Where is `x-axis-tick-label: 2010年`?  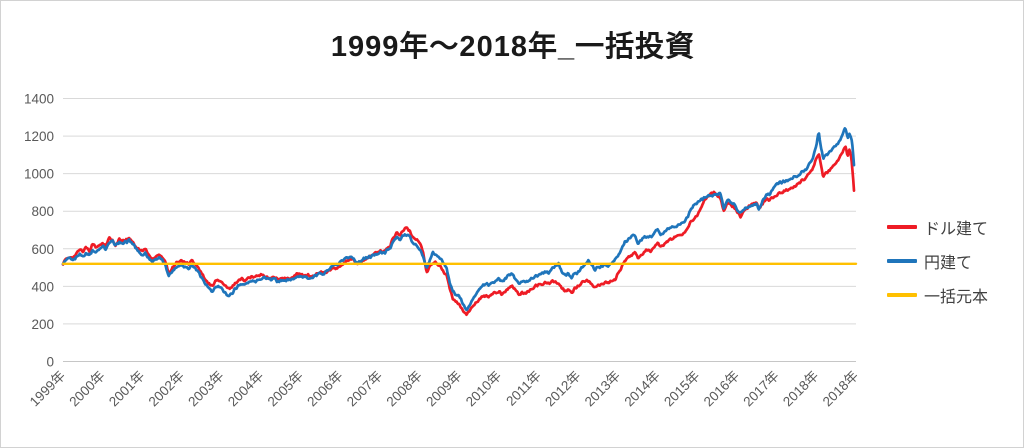
x-axis-tick-label: 2010年 is located at coordinates (483, 388).